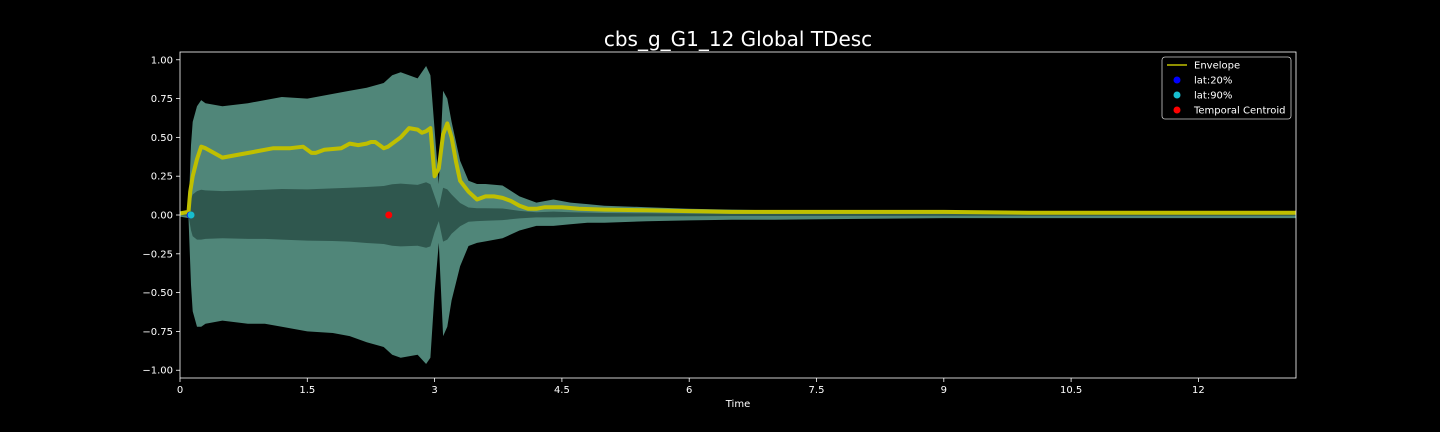 This screenshot has width=1440, height=432. Describe the element at coordinates (1177, 80) in the screenshot. I see `legend-swatch-lat-20-` at that location.